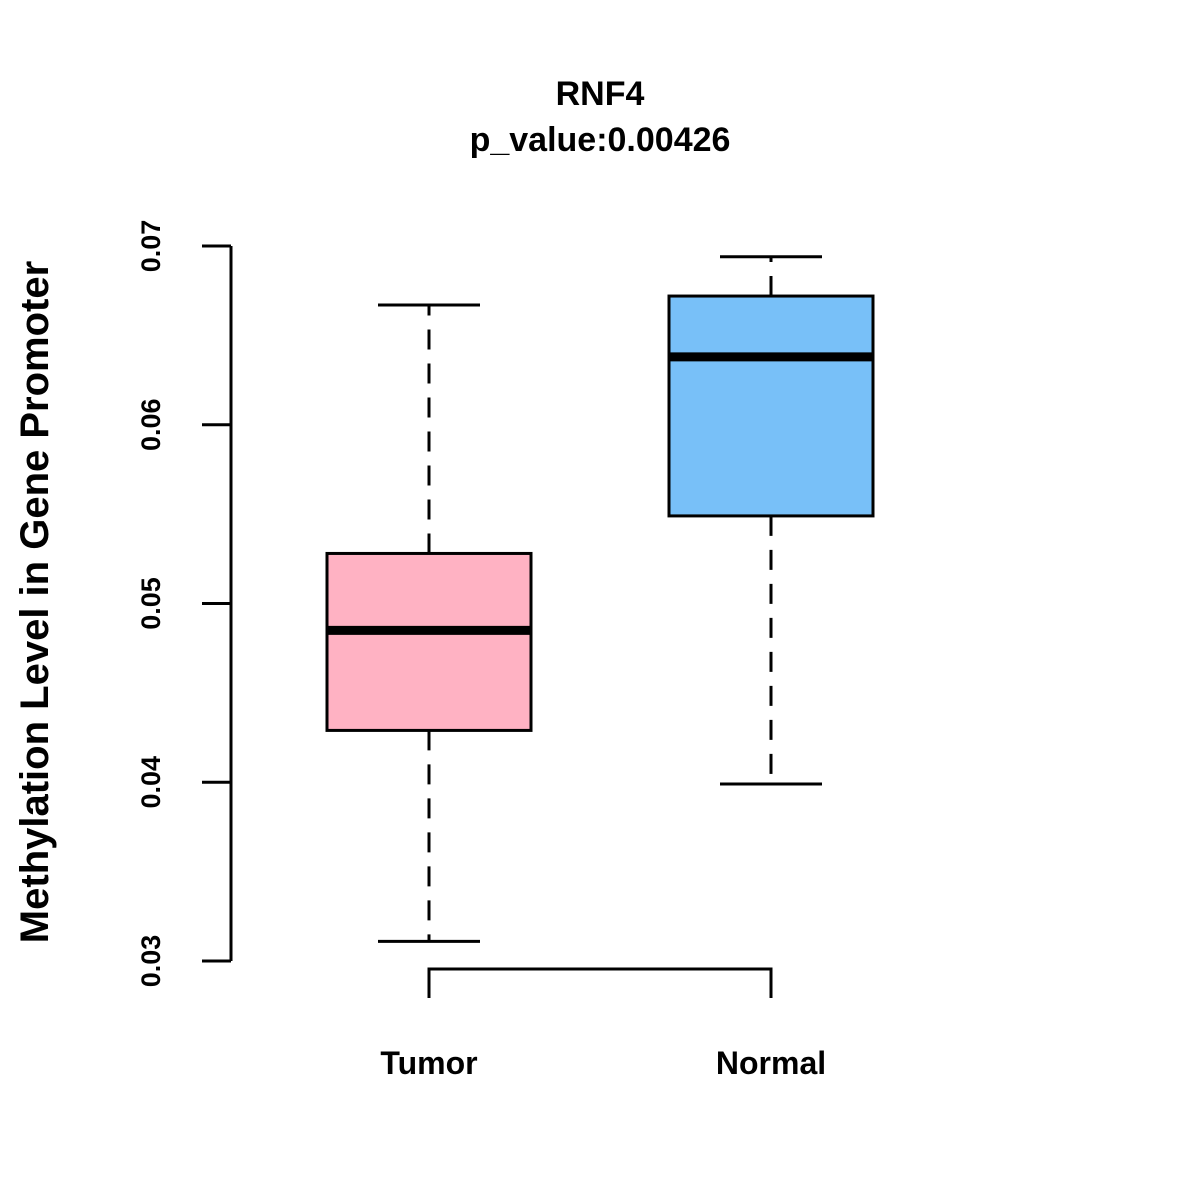 This screenshot has width=1200, height=1200. Describe the element at coordinates (151, 782) in the screenshot. I see `y-tick-label: 0.04` at that location.